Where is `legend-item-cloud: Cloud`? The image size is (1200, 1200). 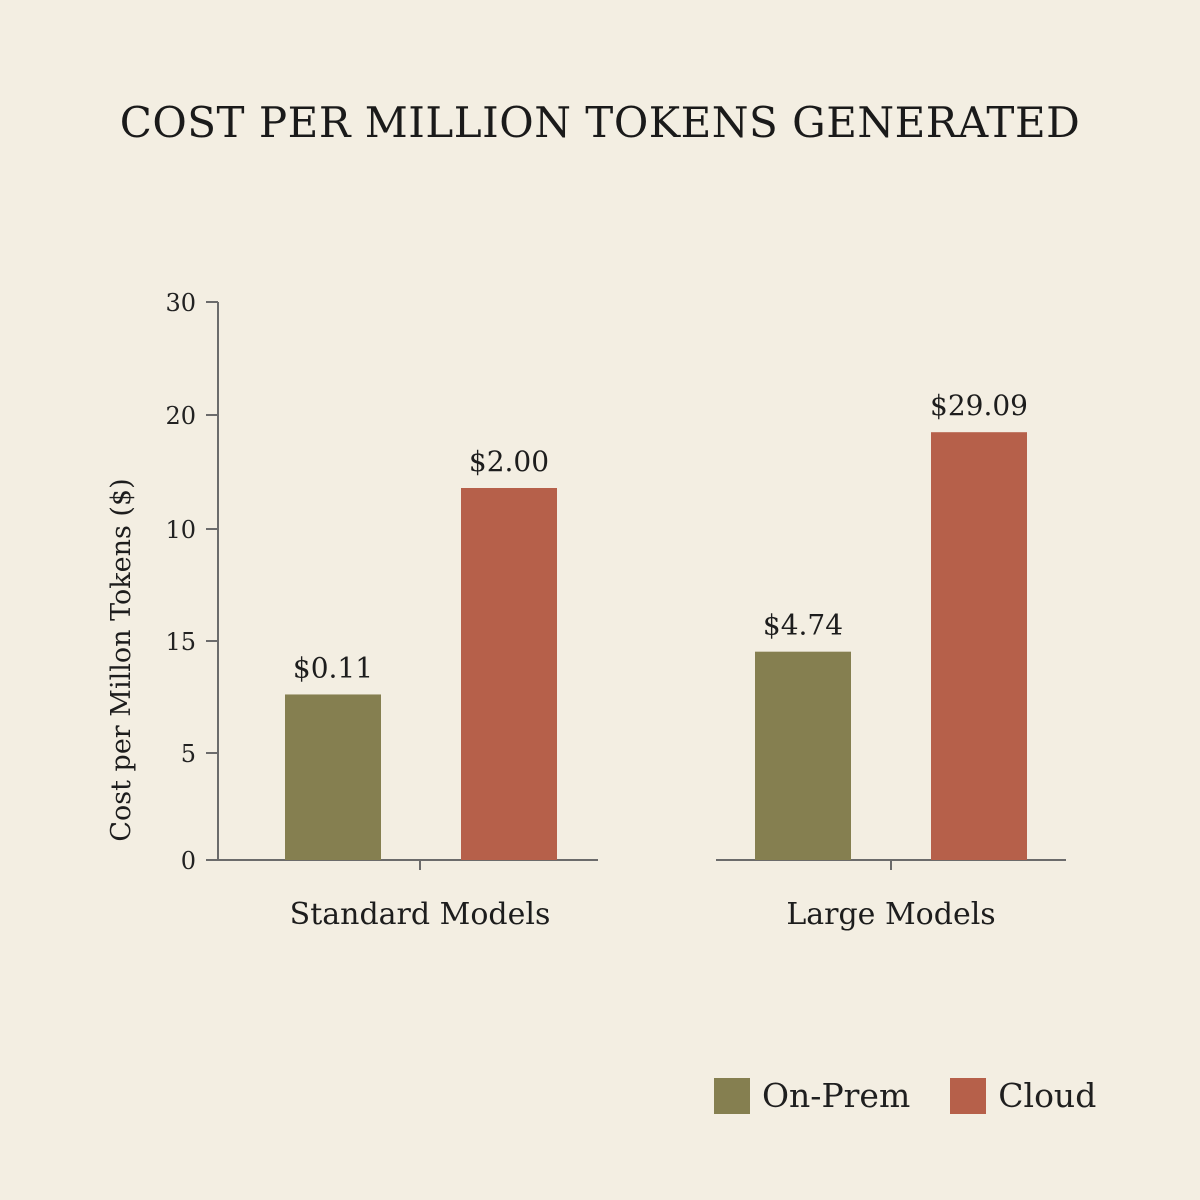 legend-item-cloud: Cloud is located at coordinates (1023, 1095).